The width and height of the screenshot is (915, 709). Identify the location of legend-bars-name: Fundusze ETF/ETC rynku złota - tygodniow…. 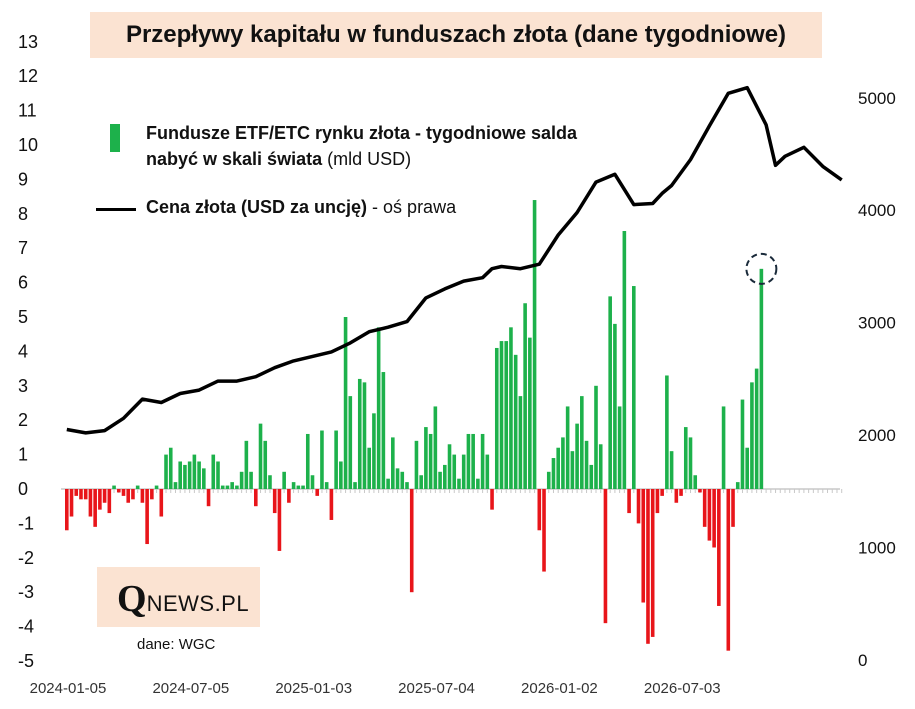
(362, 146).